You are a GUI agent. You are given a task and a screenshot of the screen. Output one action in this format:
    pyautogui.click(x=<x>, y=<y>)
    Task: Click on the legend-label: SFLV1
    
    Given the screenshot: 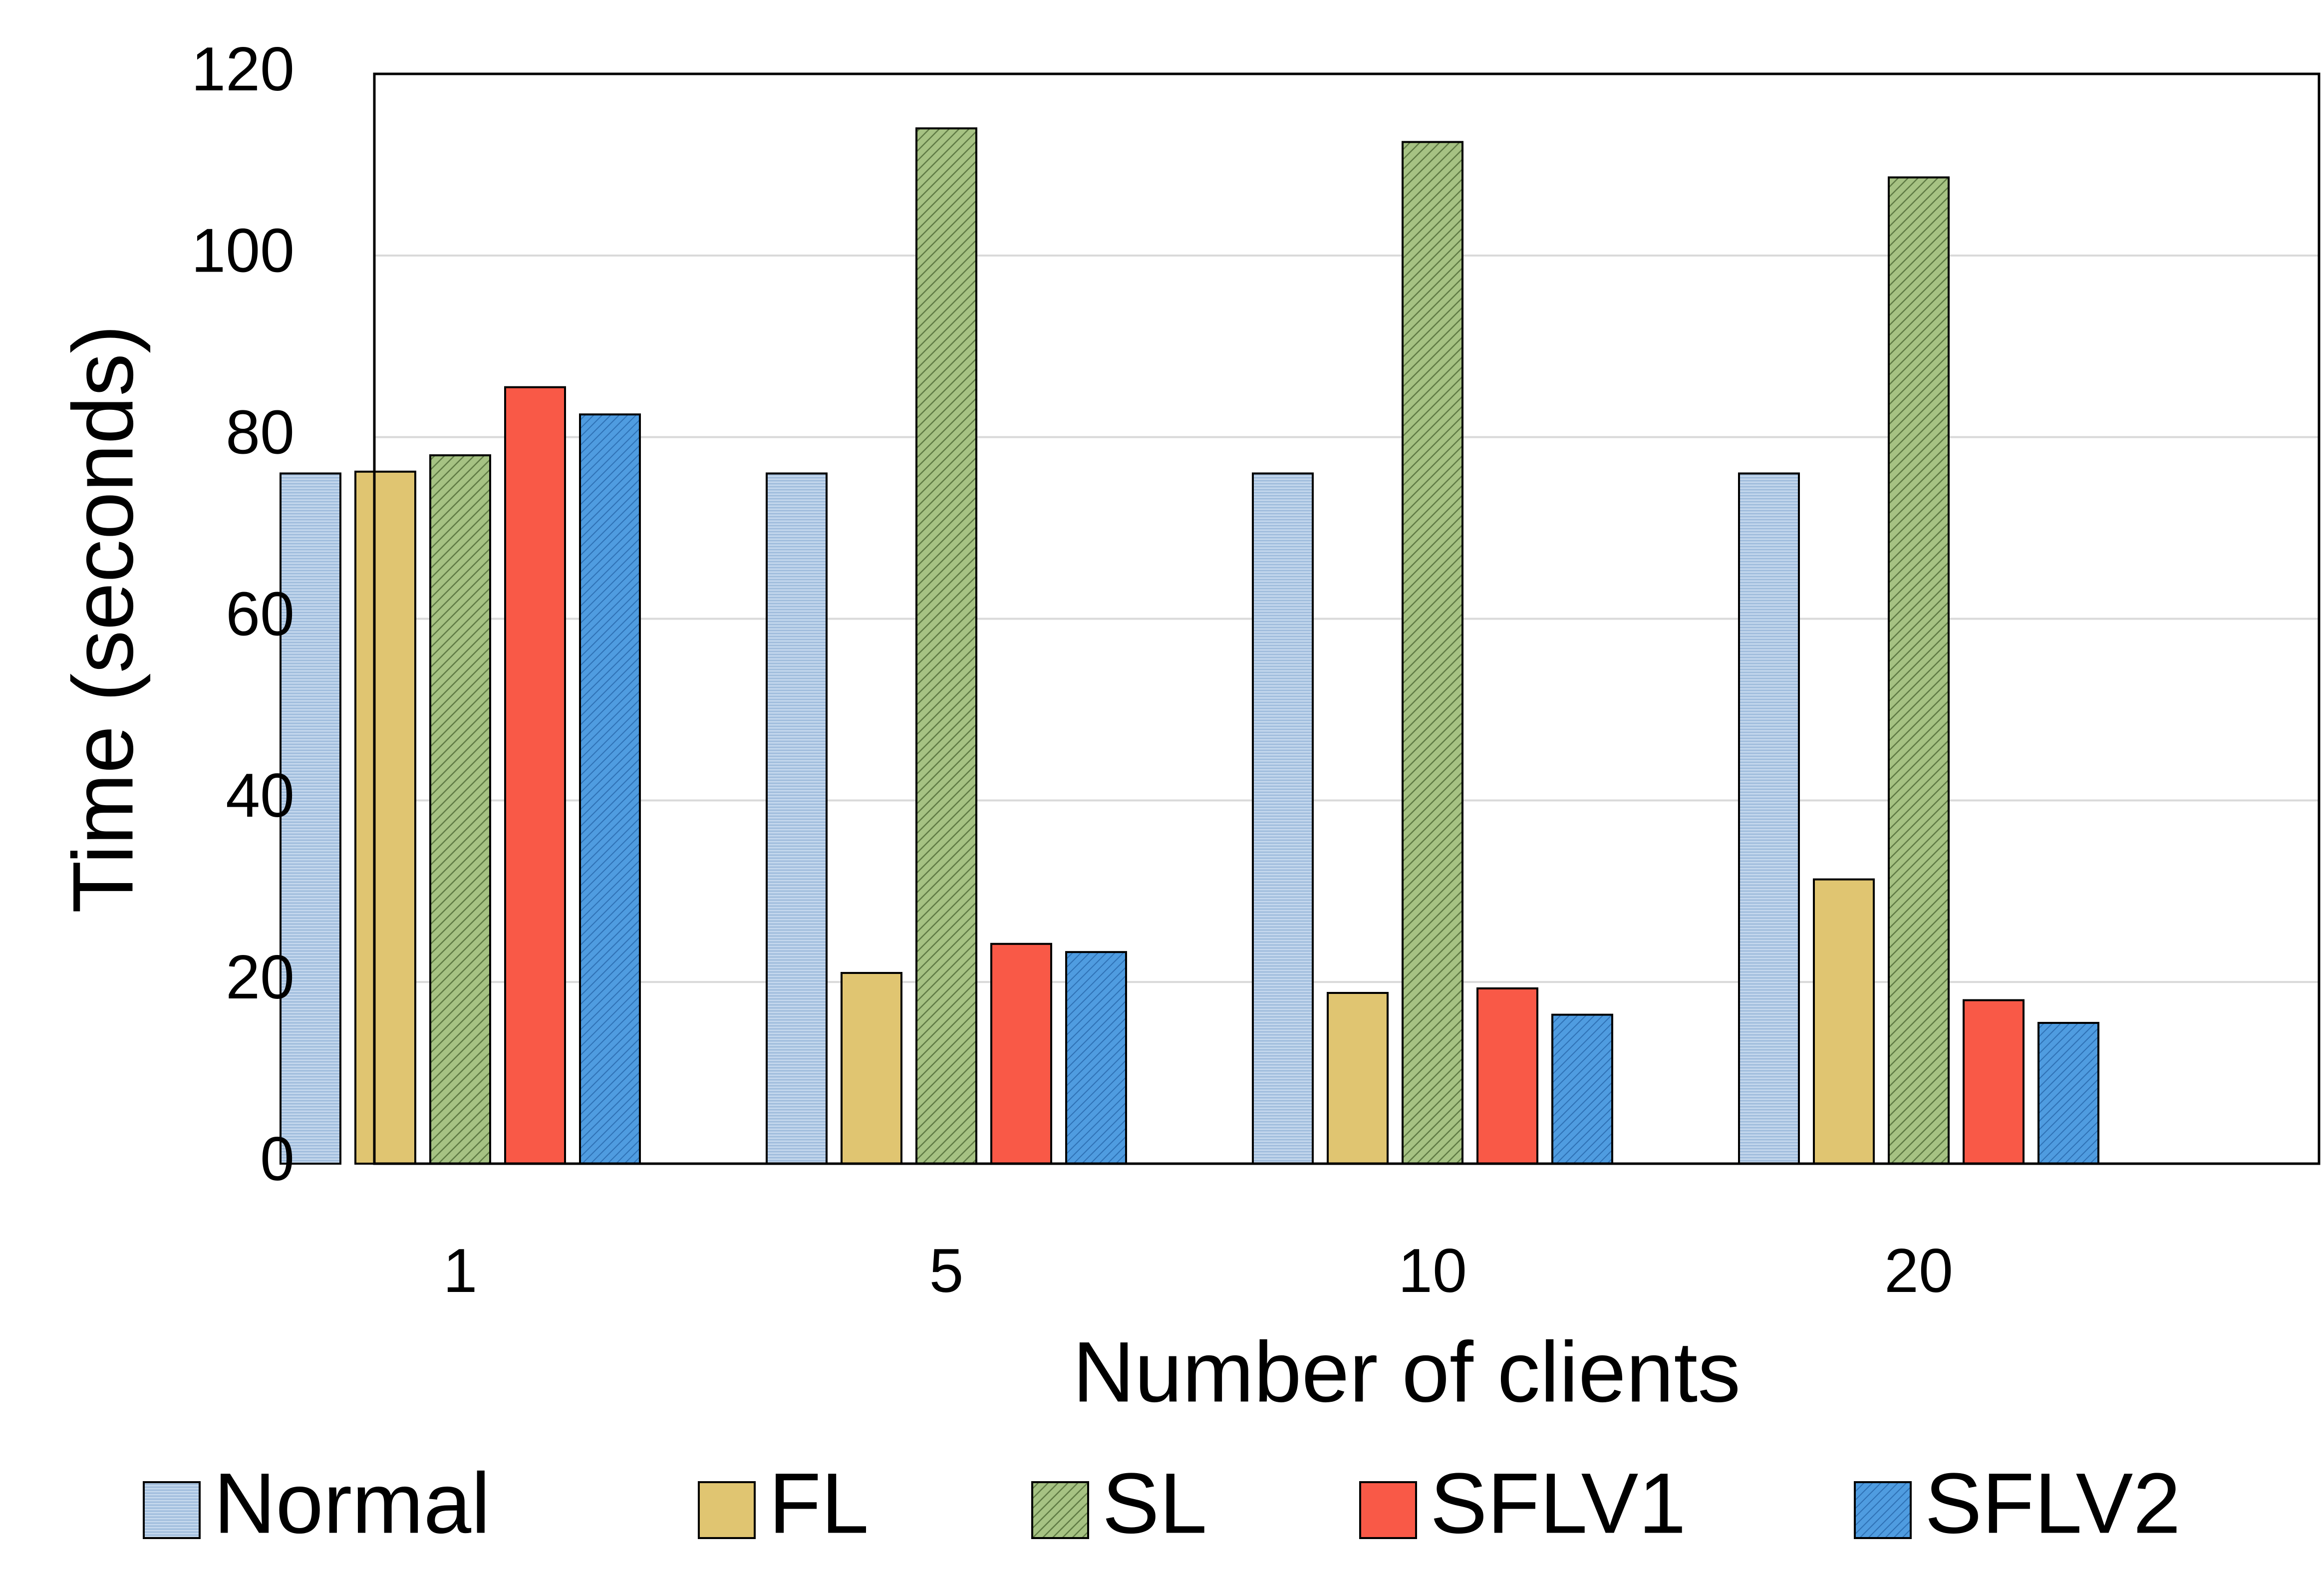 What is the action you would take?
    pyautogui.click(x=1558, y=1503)
    